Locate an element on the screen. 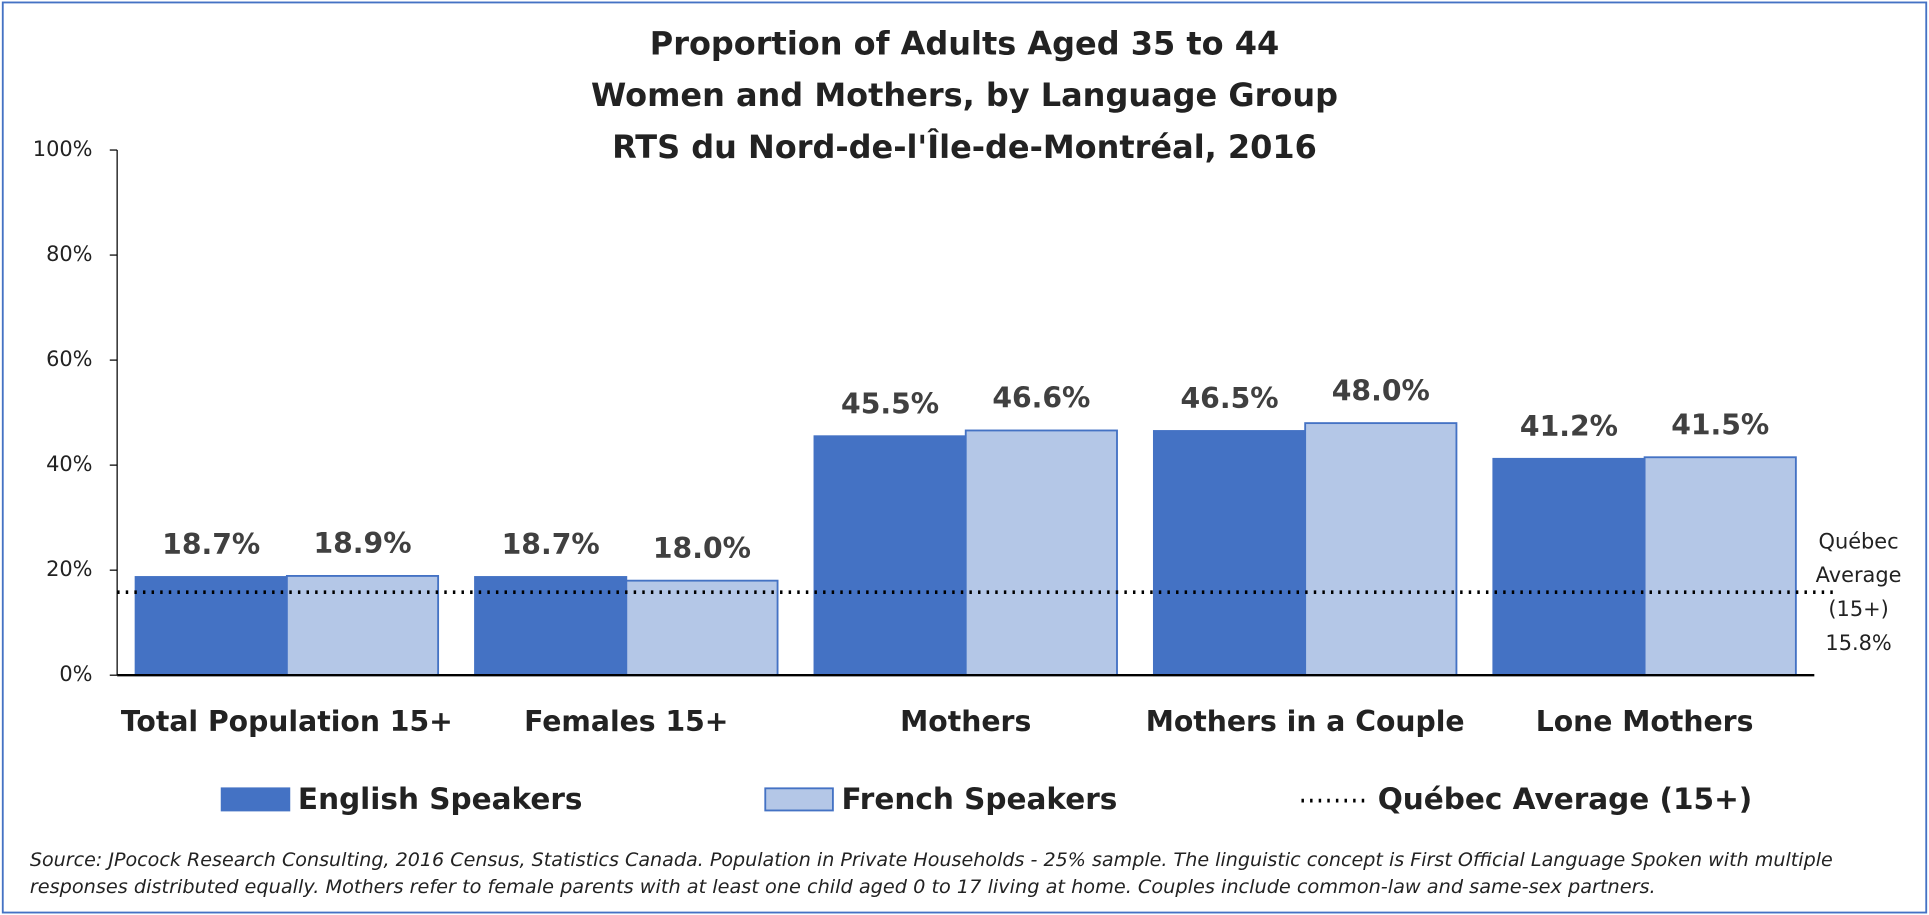 The width and height of the screenshot is (1929, 915). reference-label: Québec is located at coordinates (1859, 541).